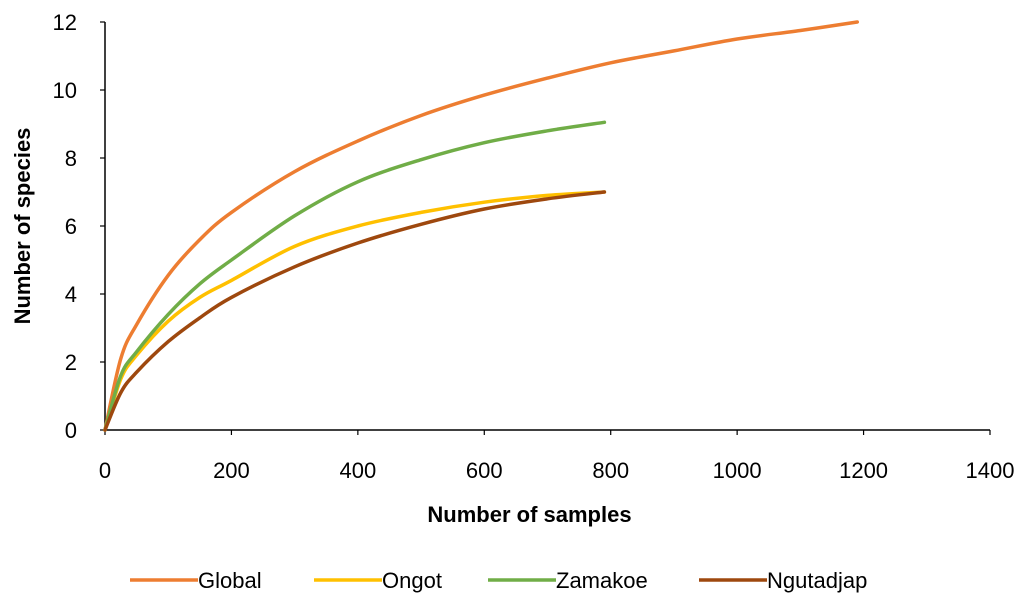  I want to click on legend-item-ongot: Ongot, so click(378, 580).